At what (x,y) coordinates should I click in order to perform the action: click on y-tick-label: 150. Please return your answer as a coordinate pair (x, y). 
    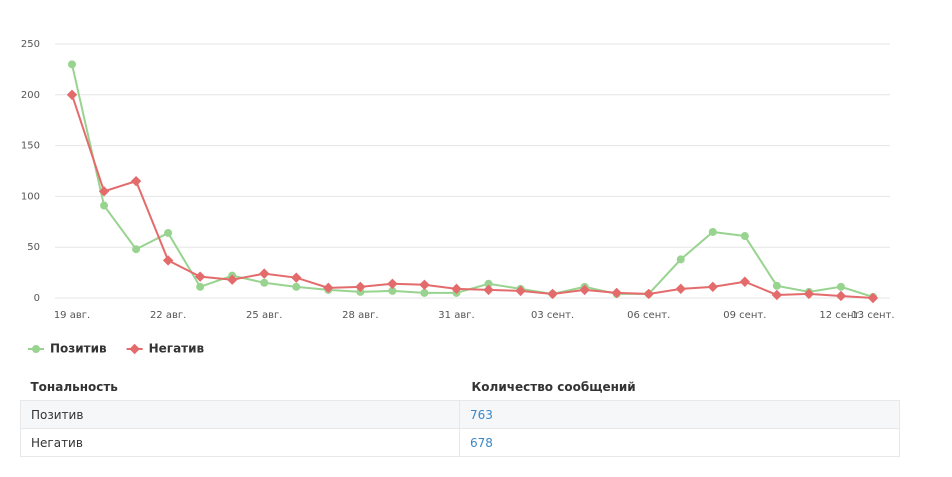
    Looking at the image, I should click on (30, 146).